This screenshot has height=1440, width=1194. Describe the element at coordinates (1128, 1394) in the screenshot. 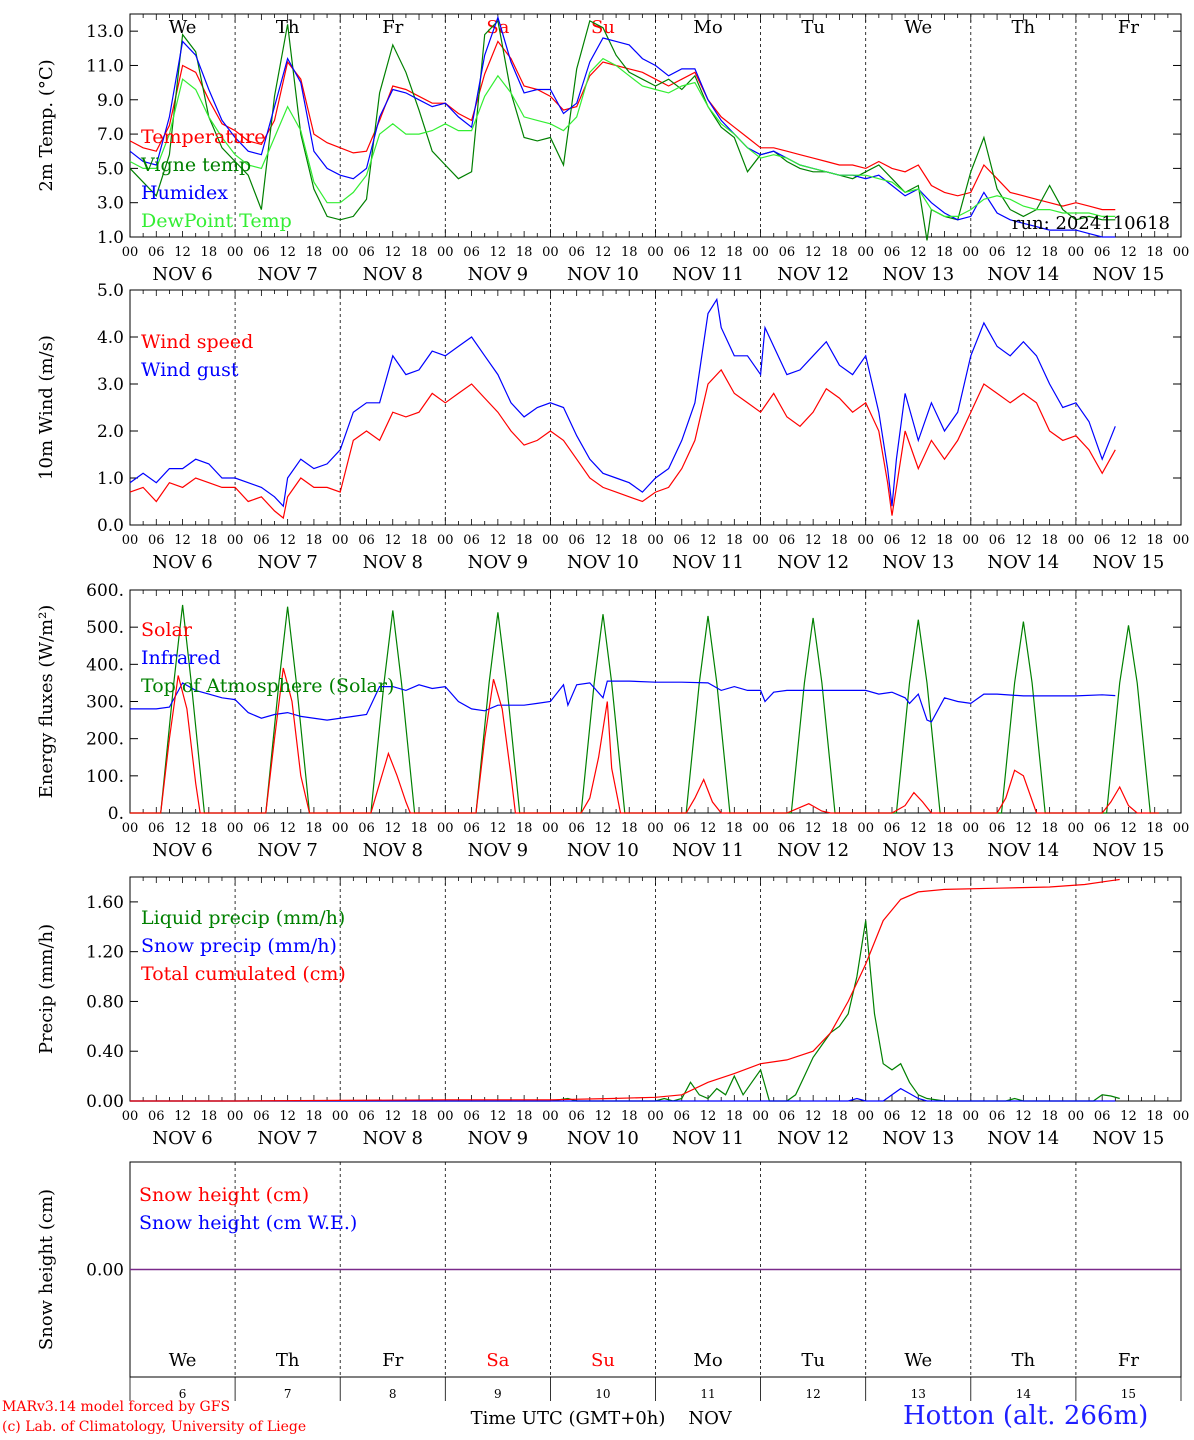

I see `day-number: 15` at that location.